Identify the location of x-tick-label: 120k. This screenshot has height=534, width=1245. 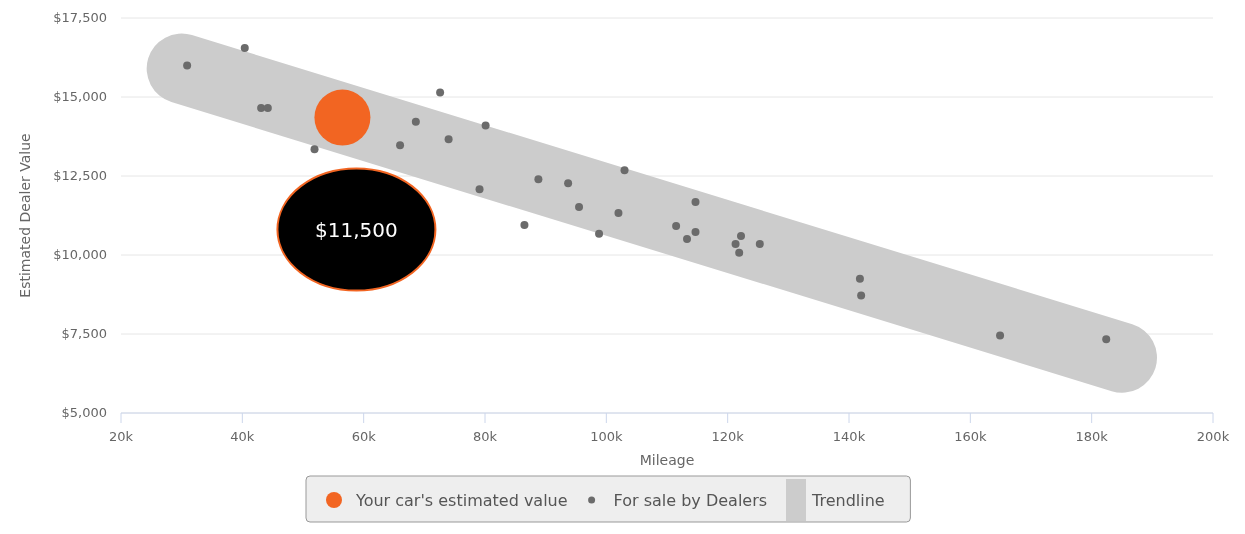
(728, 436).